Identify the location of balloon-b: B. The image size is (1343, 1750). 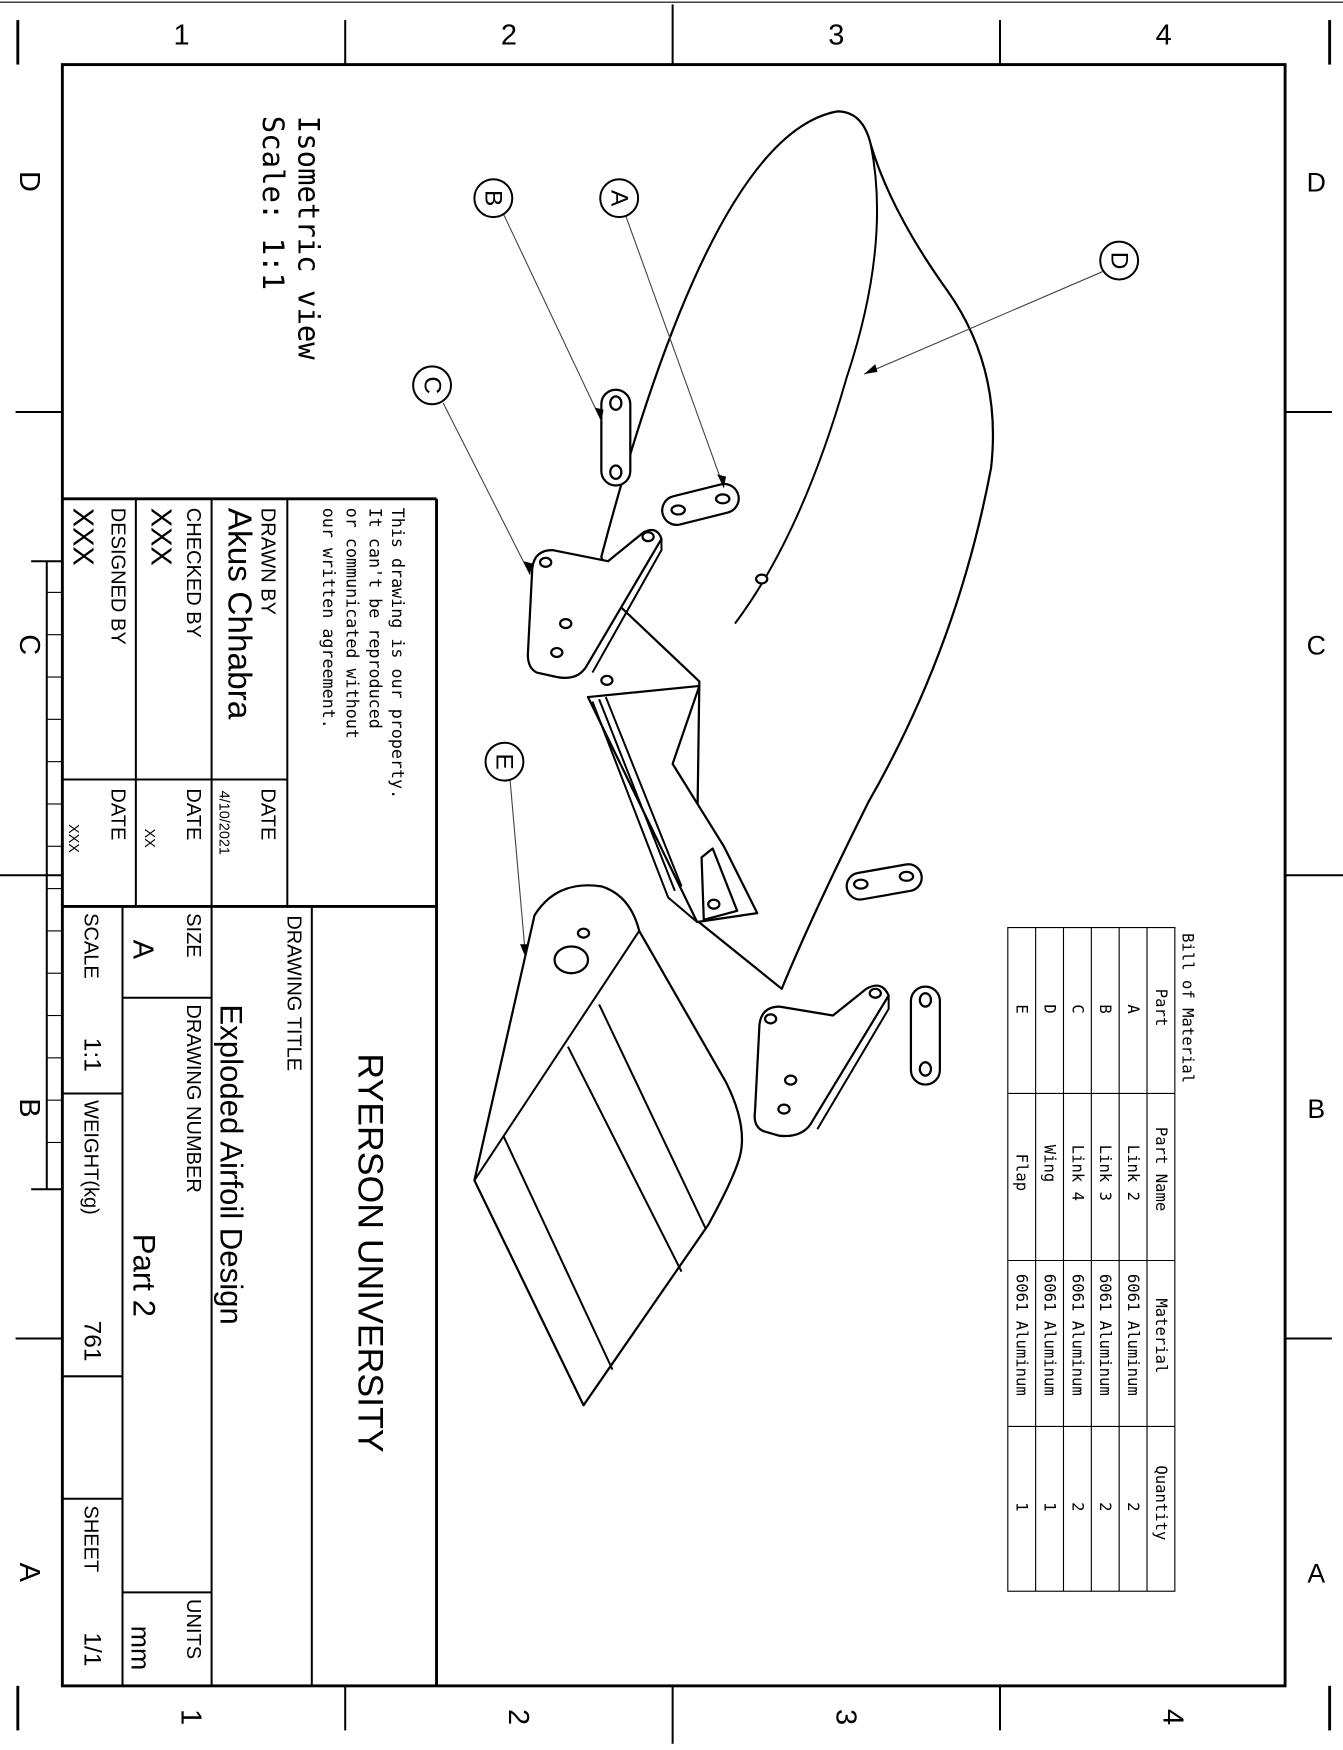
(493, 198).